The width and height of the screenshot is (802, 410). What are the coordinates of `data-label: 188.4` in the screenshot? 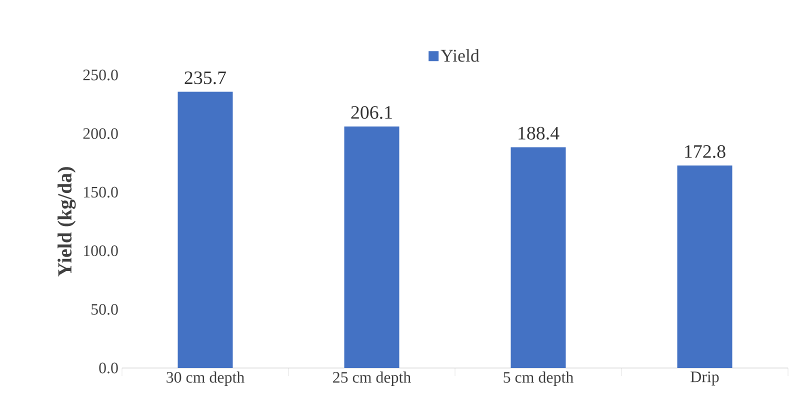 It's located at (539, 133).